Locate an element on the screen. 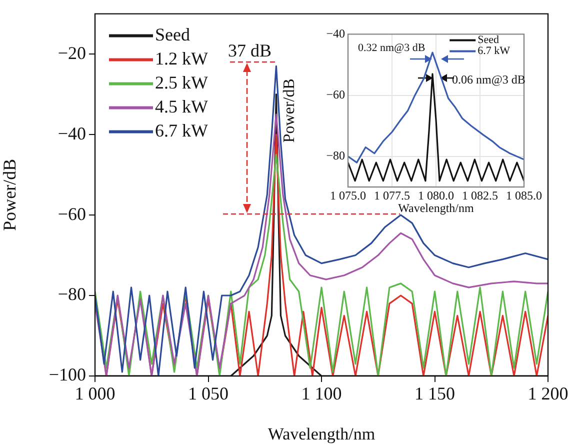 The width and height of the screenshot is (572, 445). y-tick-label: −20 is located at coordinates (72, 52).